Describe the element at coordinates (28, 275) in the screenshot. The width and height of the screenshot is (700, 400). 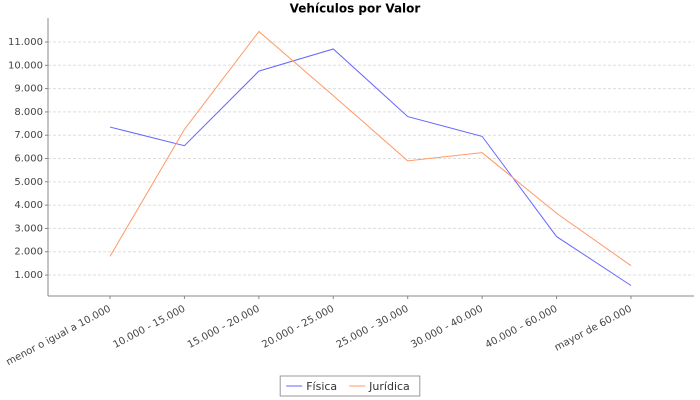
I see `y-tick-label: 1.000` at that location.